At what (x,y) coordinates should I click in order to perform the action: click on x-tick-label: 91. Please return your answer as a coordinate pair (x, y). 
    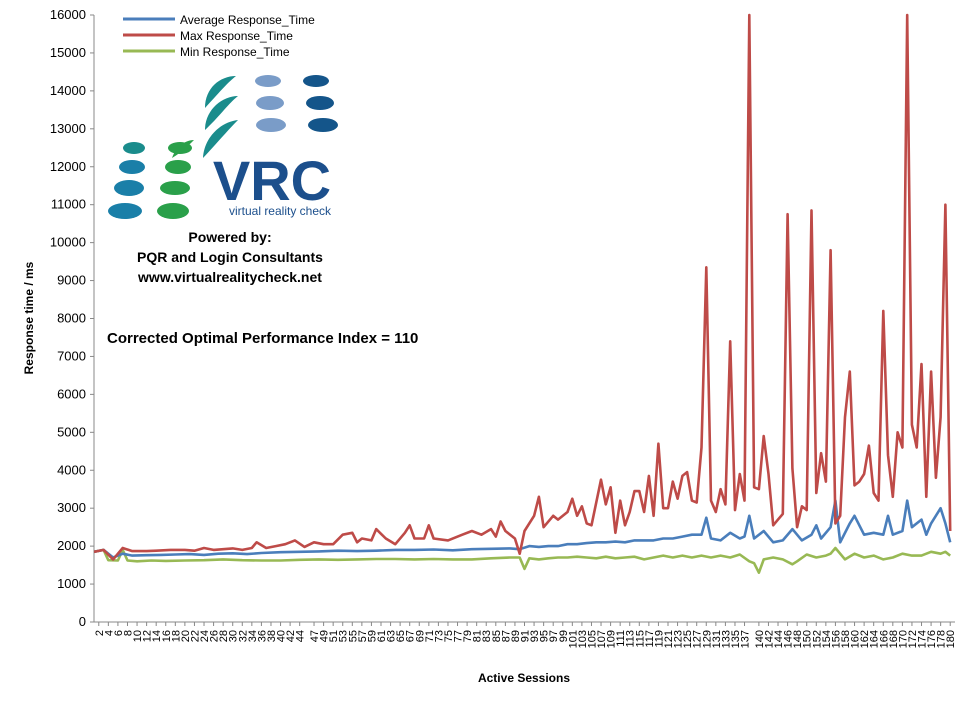
    Looking at the image, I should click on (526, 636).